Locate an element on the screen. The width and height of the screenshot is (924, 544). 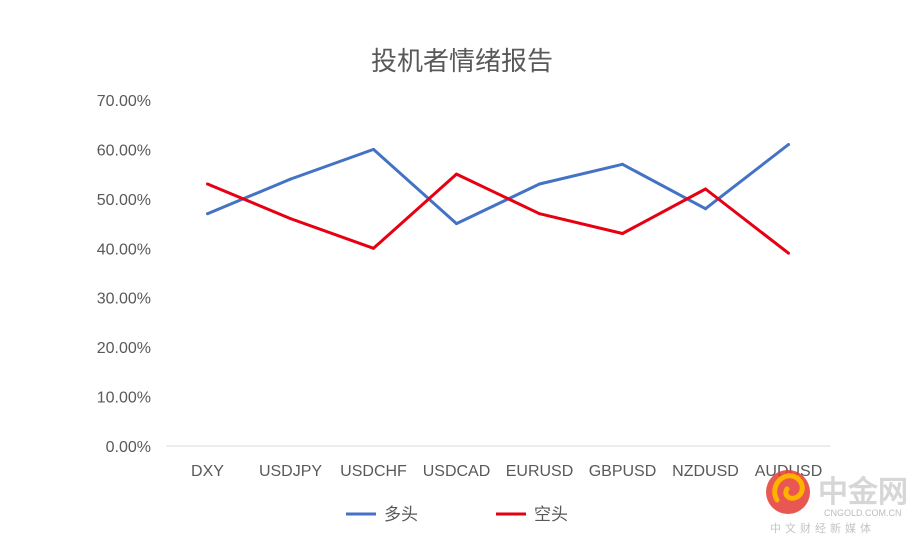
legend-label-long: 多头 is located at coordinates (401, 515).